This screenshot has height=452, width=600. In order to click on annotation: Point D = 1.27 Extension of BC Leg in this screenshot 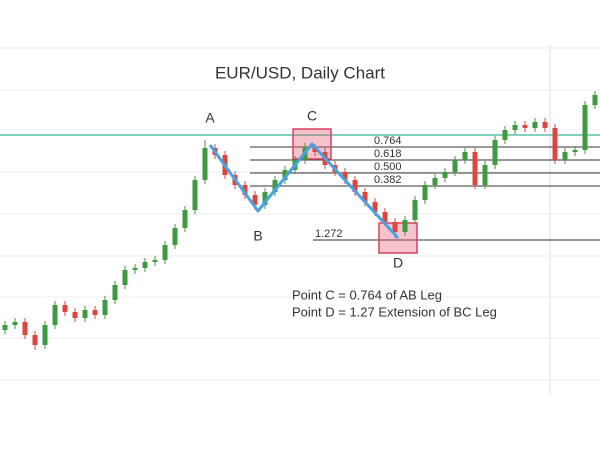, I will do `click(394, 311)`.